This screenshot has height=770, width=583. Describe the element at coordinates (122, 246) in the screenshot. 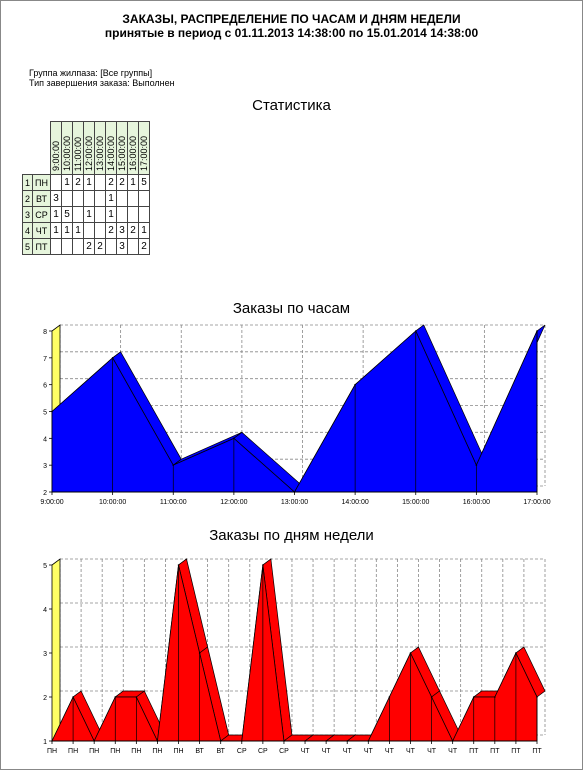

I see `stats-cell: 3` at that location.